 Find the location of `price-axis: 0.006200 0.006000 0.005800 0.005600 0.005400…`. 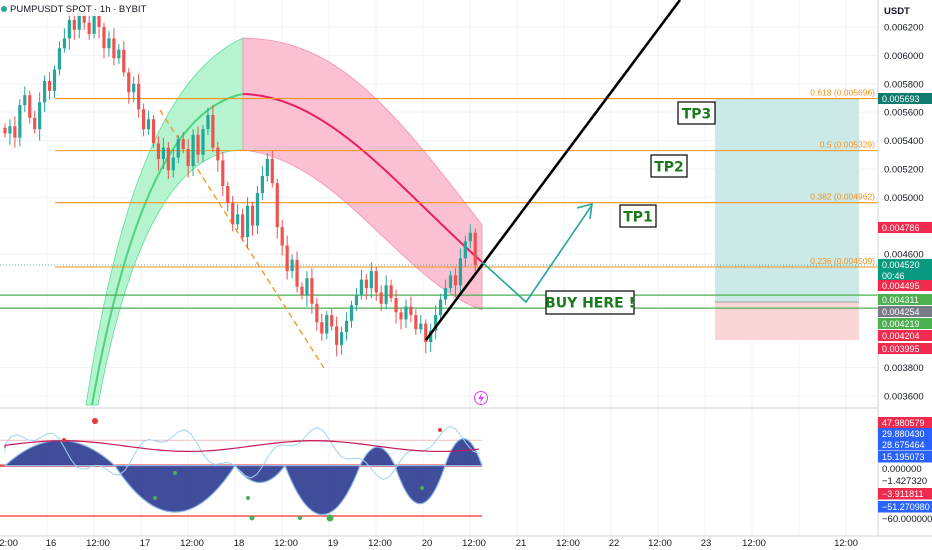

price-axis: 0.006200 0.006000 0.005800 0.005600 0.005400… is located at coordinates (905, 213).